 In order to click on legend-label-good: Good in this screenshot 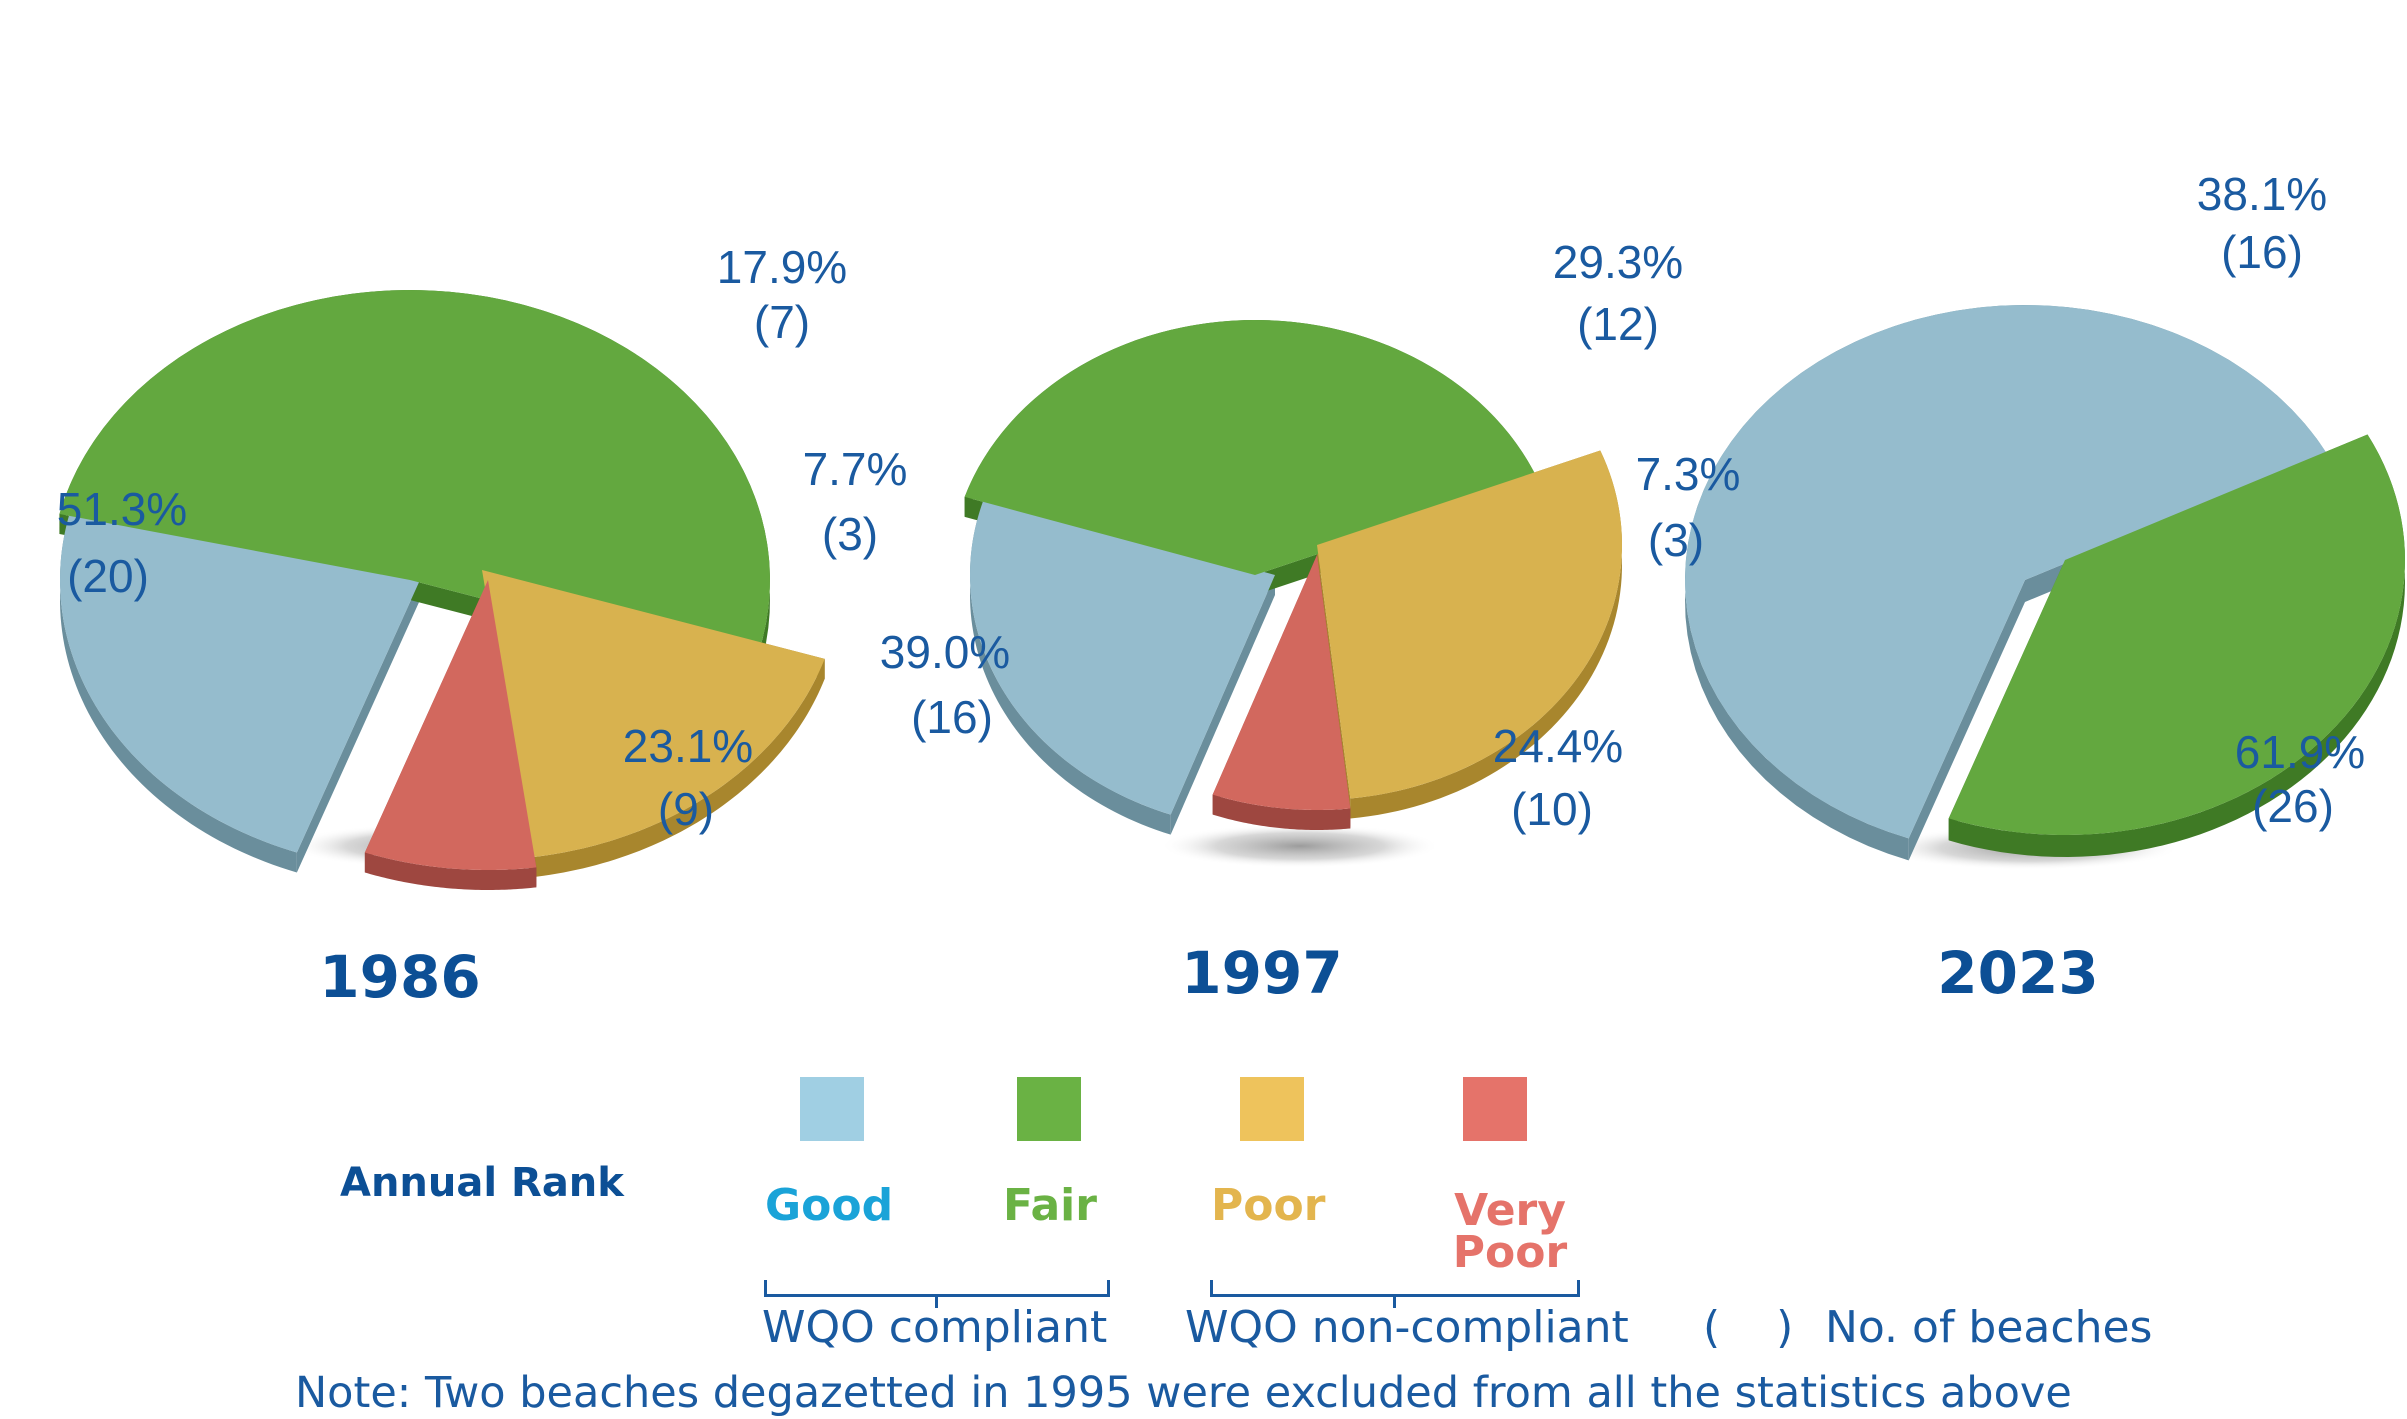, I will do `click(829, 1205)`.